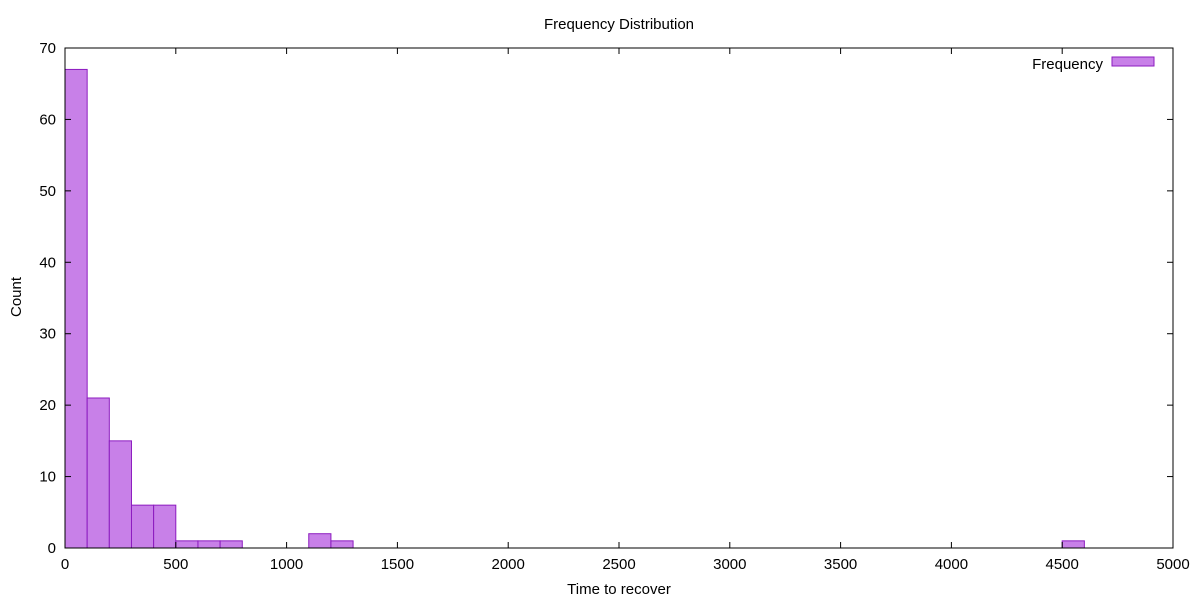 This screenshot has width=1200, height=600. What do you see at coordinates (175, 564) in the screenshot?
I see `x-tick-label-1: 500` at bounding box center [175, 564].